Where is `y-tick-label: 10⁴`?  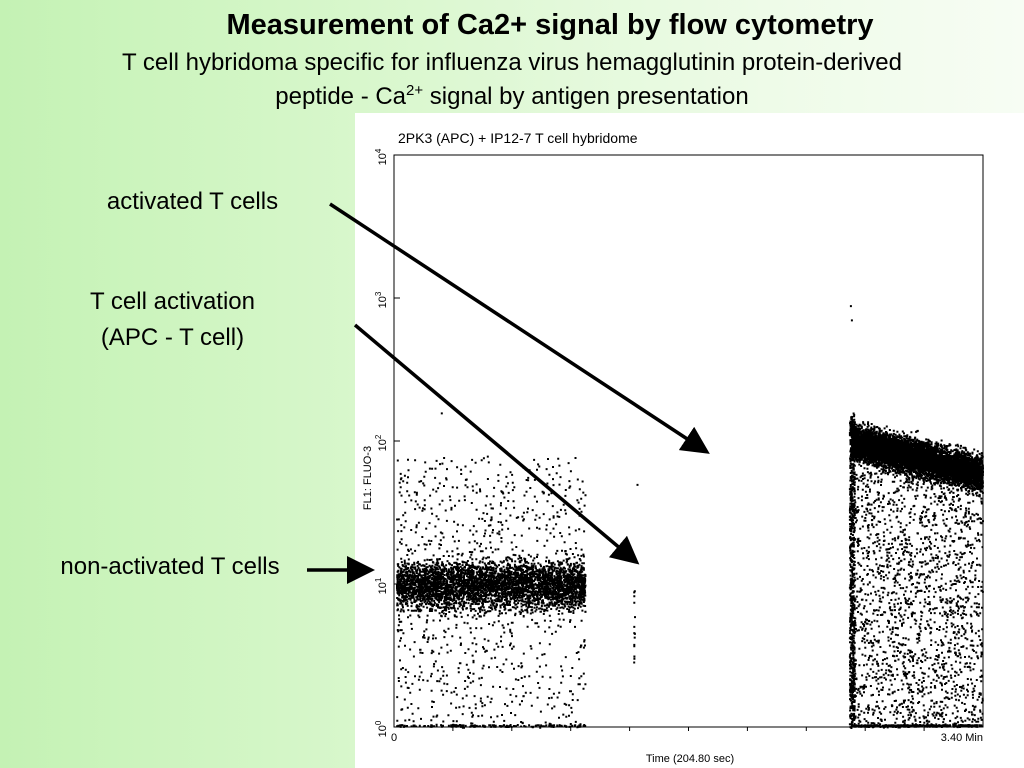
y-tick-label: 10⁴ is located at coordinates (381, 156).